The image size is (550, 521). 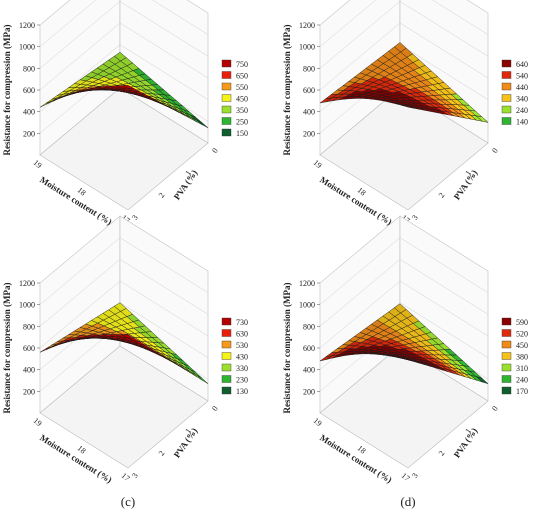 What do you see at coordinates (522, 357) in the screenshot?
I see `legend-label: 380` at bounding box center [522, 357].